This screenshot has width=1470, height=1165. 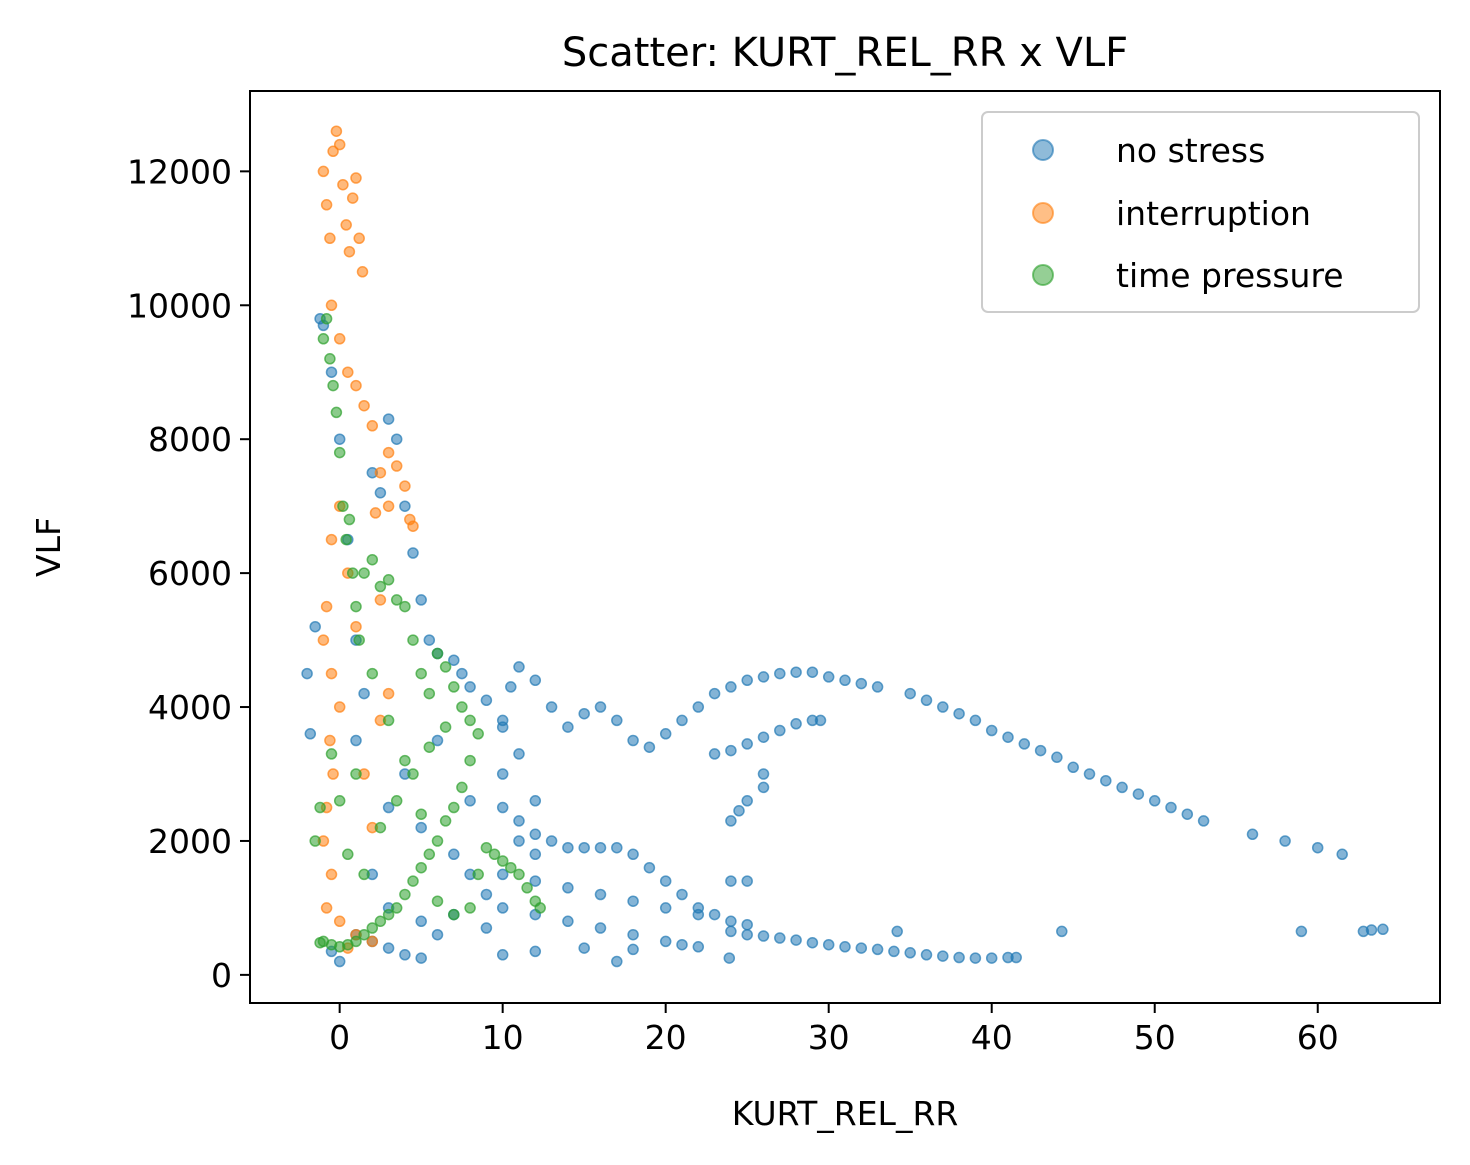 I want to click on x-tick-label-6: 60, so click(x=1318, y=1037).